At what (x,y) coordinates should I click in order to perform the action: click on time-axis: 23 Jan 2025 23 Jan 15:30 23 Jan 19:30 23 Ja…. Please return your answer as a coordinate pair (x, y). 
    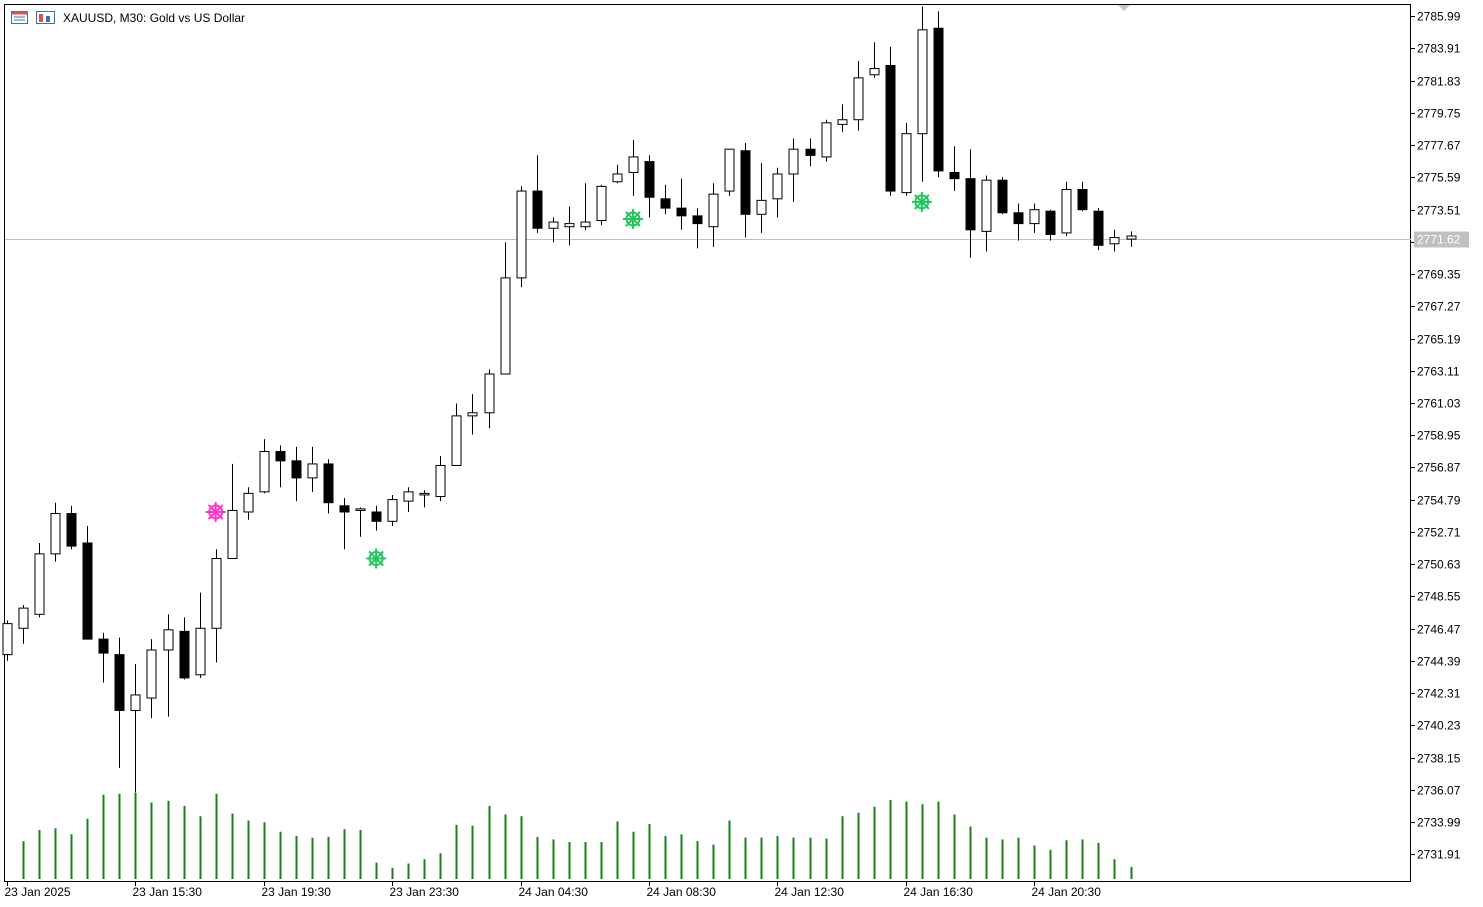
    Looking at the image, I should click on (553, 890).